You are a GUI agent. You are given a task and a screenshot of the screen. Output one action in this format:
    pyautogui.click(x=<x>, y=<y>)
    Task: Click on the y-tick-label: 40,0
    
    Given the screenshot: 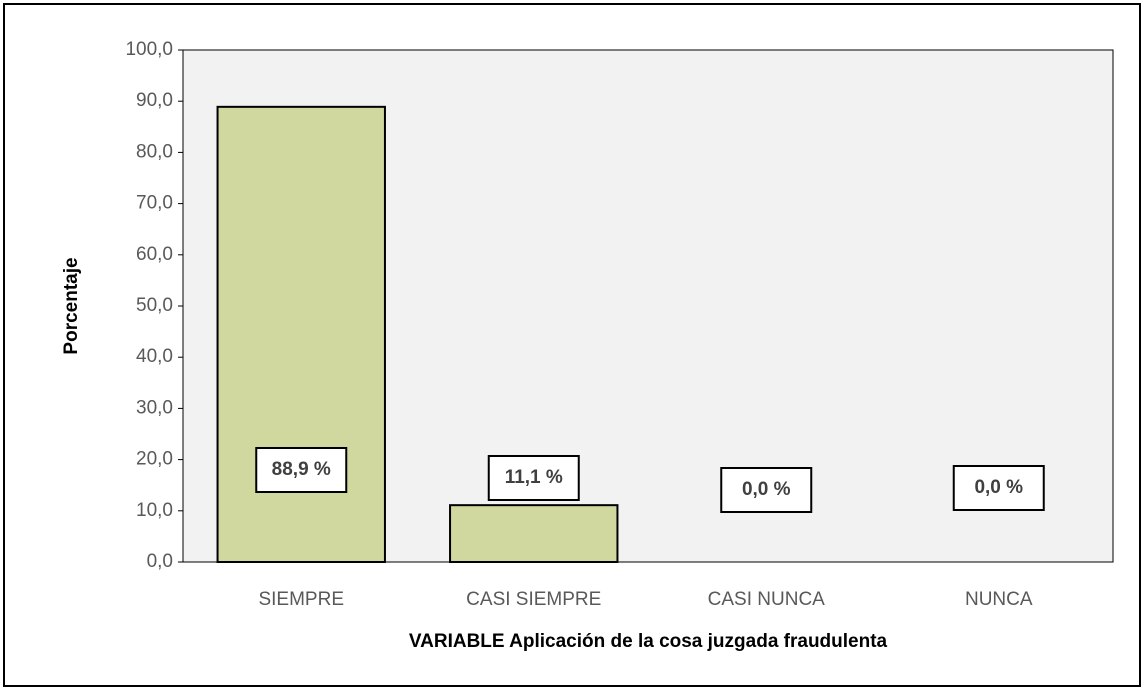 What is the action you would take?
    pyautogui.click(x=154, y=356)
    